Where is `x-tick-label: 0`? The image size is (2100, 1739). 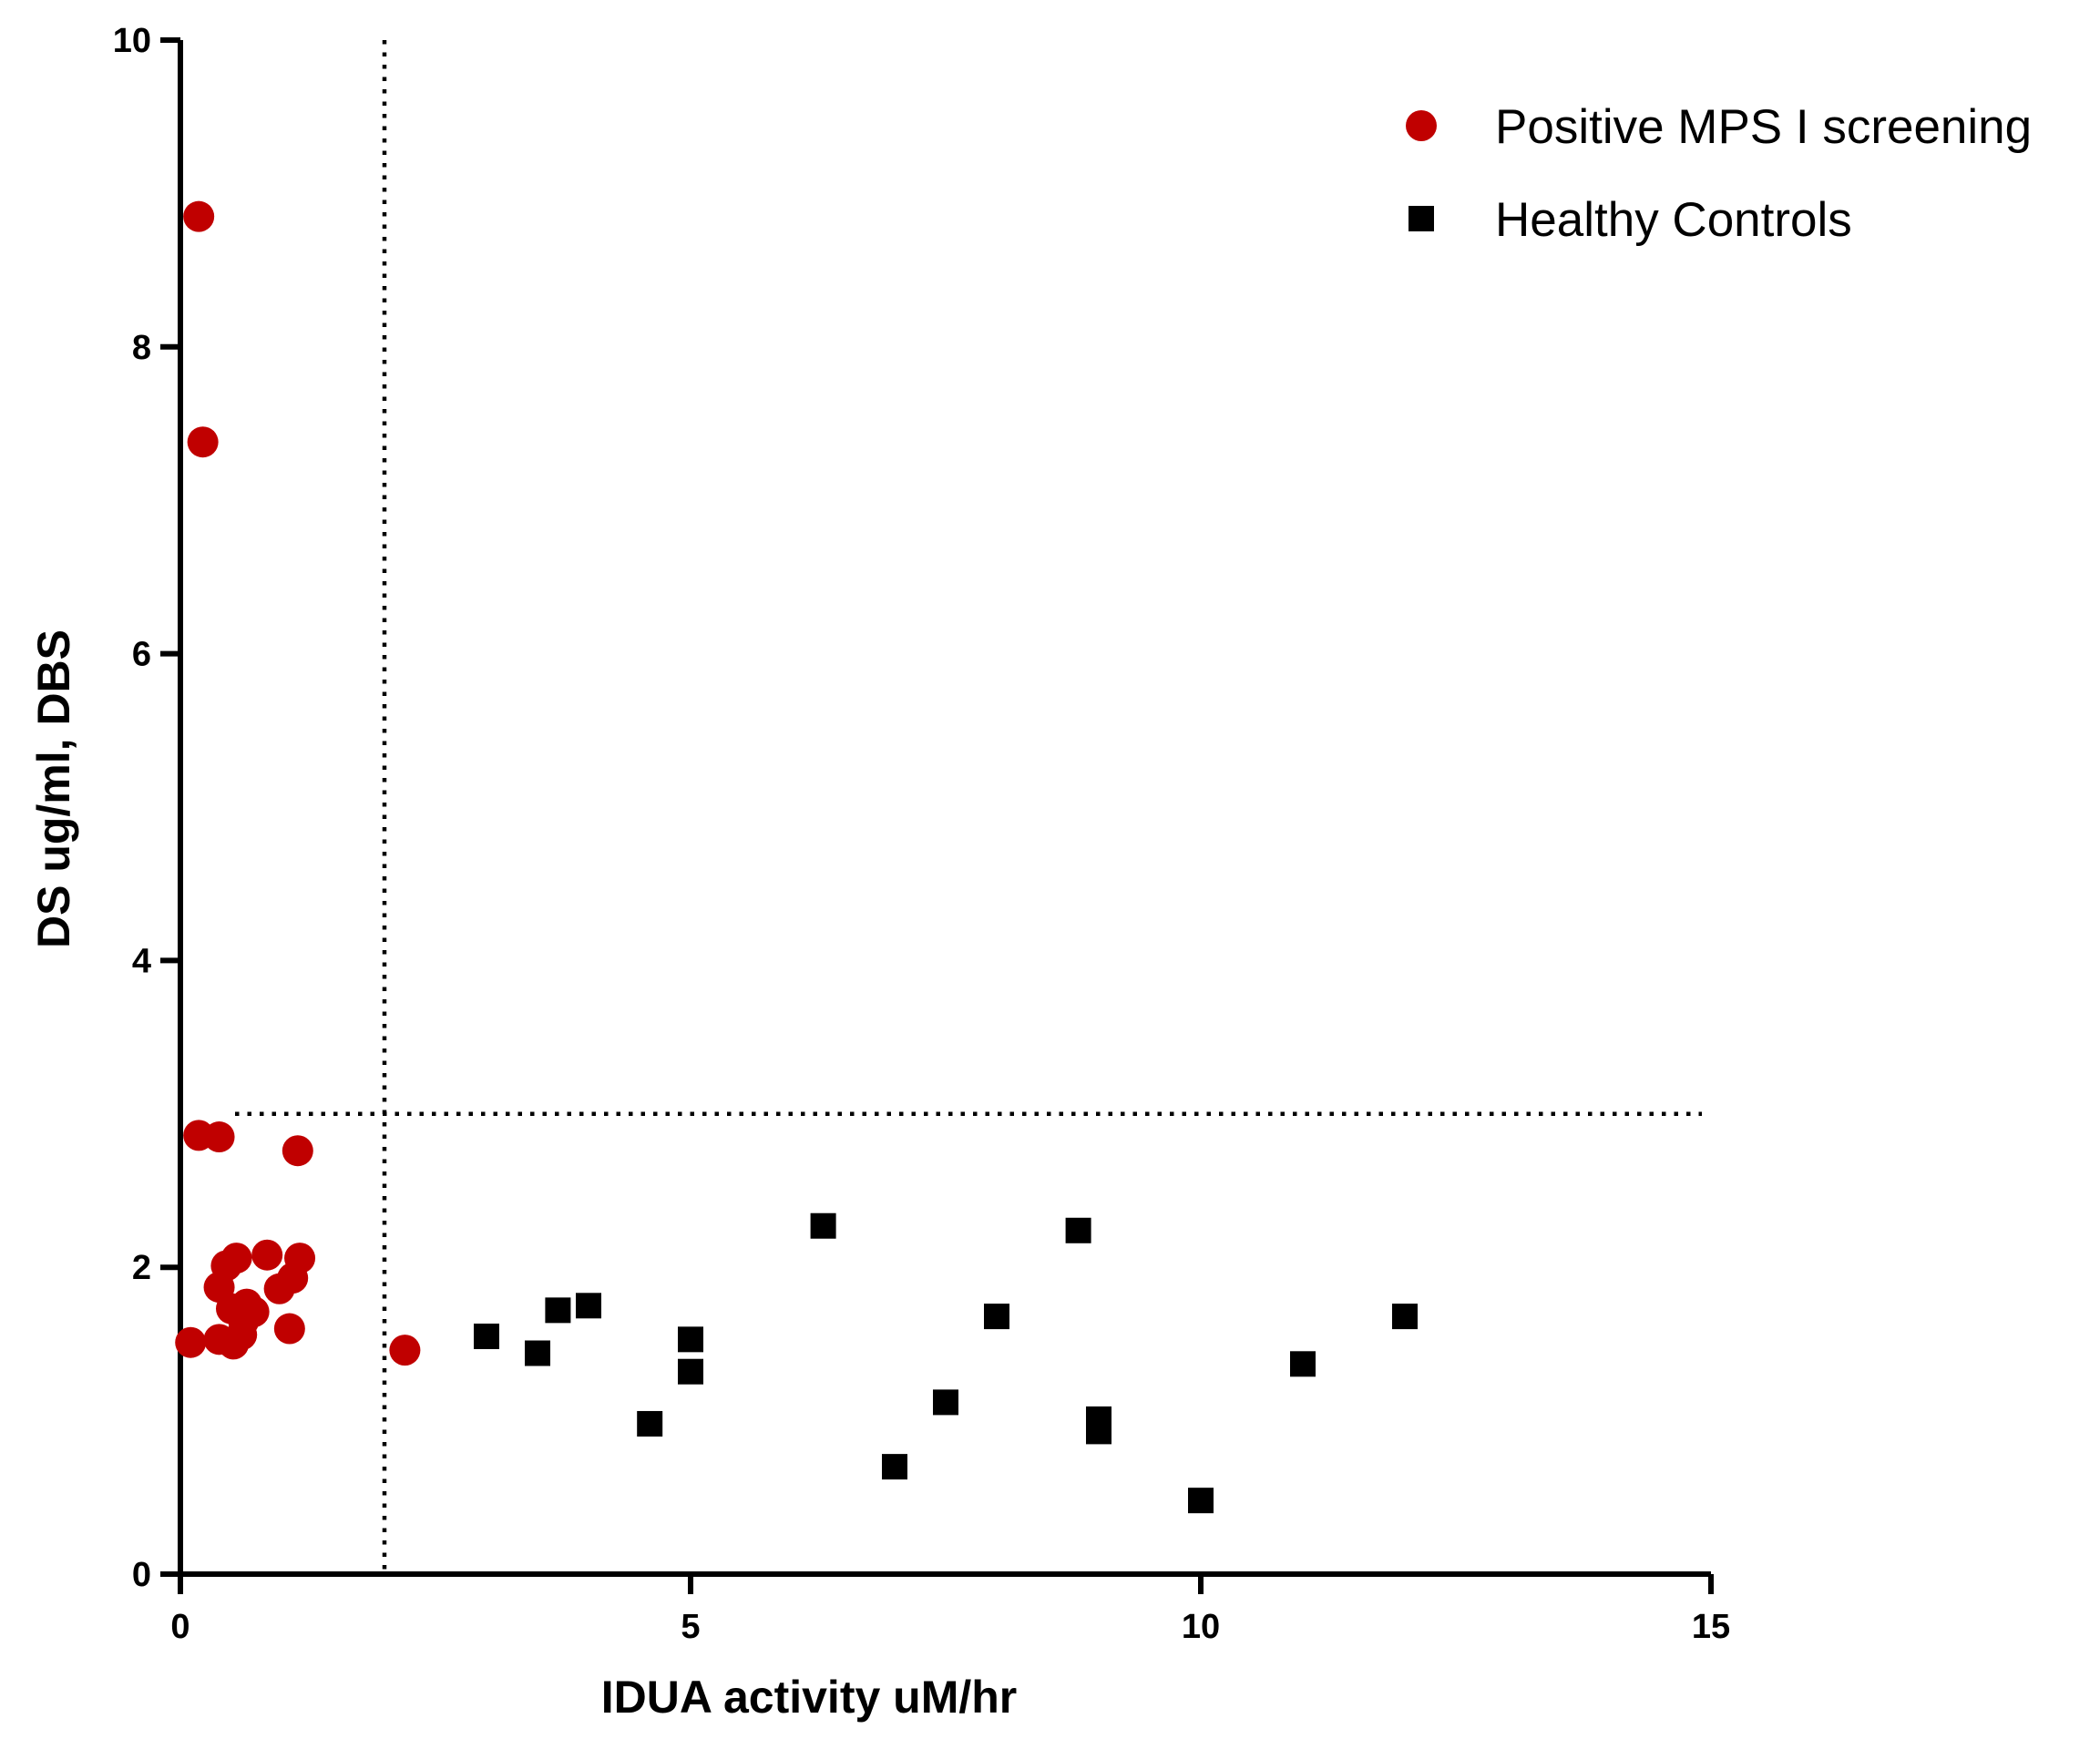 x-tick-label: 0 is located at coordinates (180, 1627).